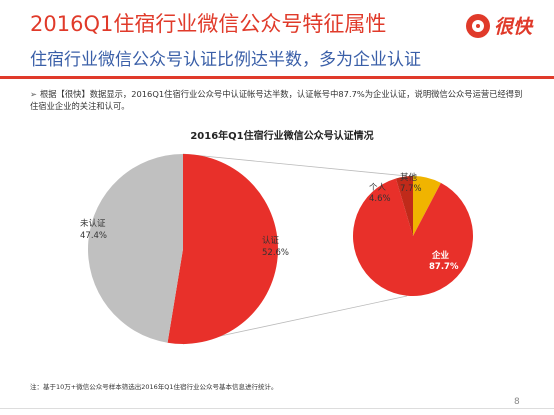 Image resolution: width=554 pixels, height=415 pixels. Describe the element at coordinates (427, 206) in the screenshot. I see `pie2-slice-其他` at that location.